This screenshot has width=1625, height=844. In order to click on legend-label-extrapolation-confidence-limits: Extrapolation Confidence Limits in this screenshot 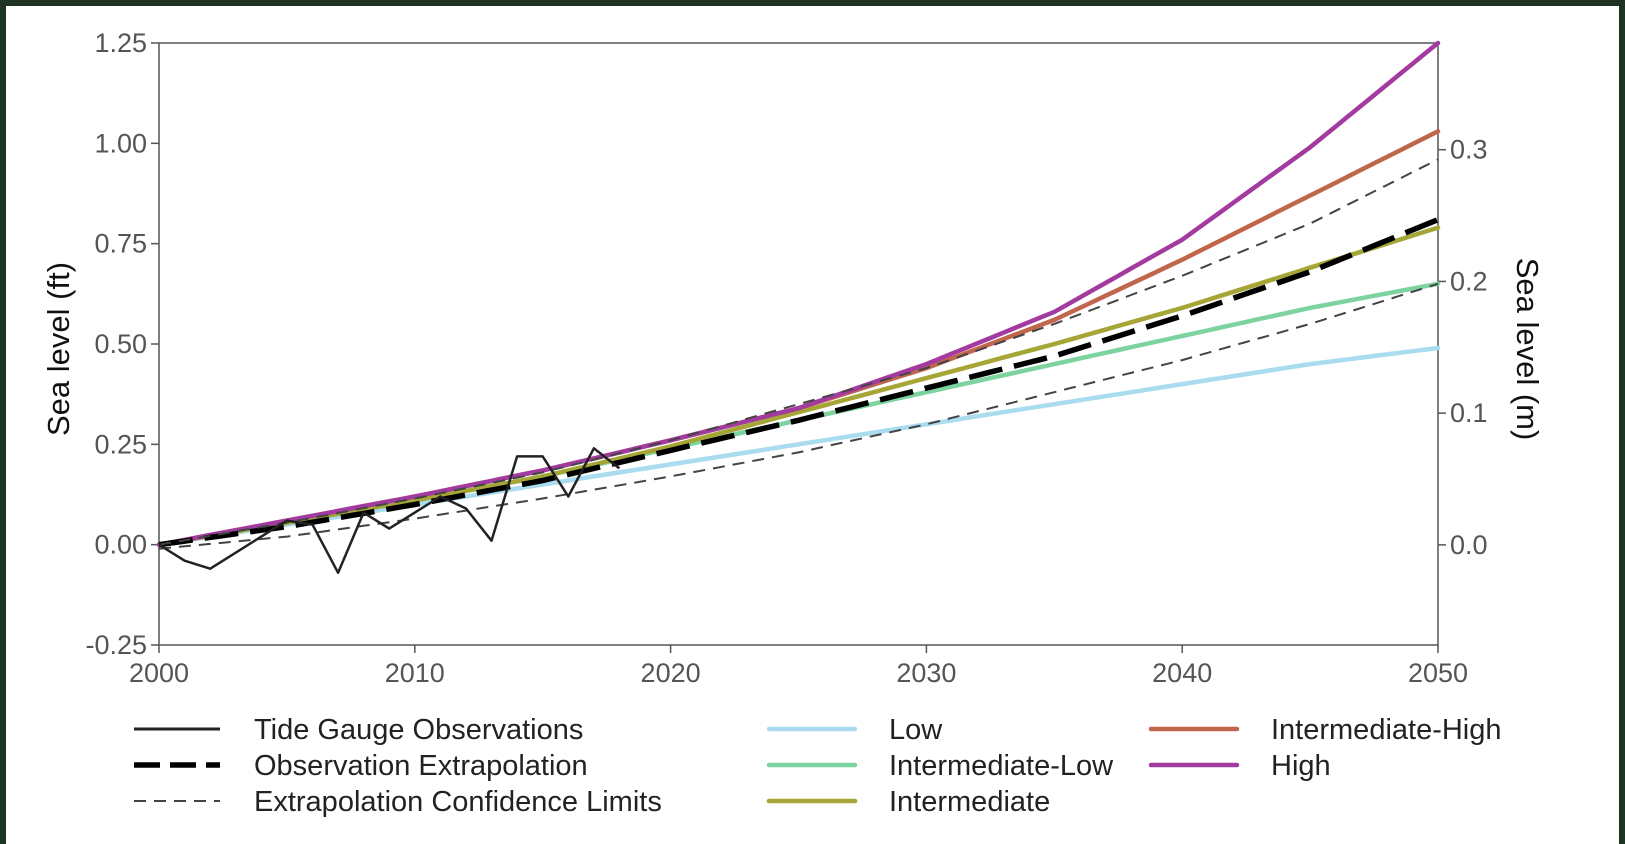, I will do `click(458, 802)`.